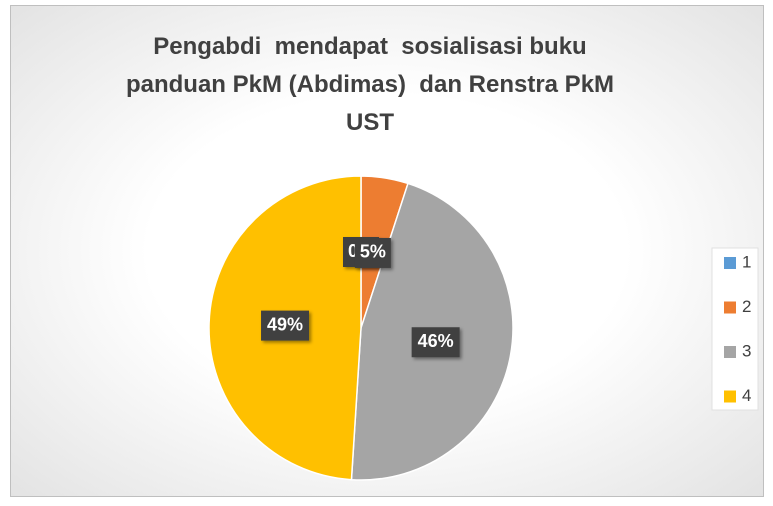  I want to click on data-label-text: 46%, so click(436, 341).